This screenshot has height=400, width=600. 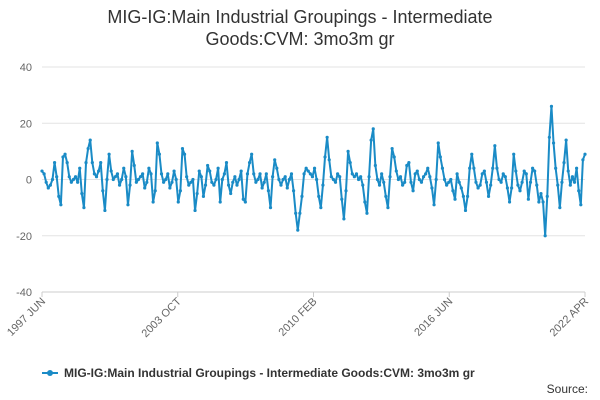 I want to click on x-tick-label: 2022 APR, so click(x=570, y=318).